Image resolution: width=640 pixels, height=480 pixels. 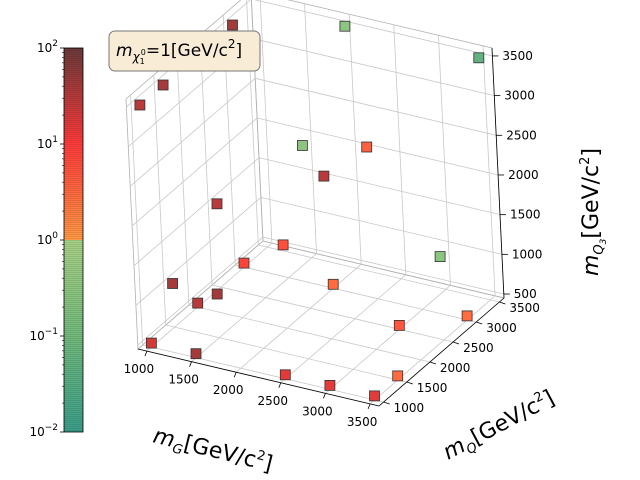 I want to click on annotation-text: mχ10=1[GeV/c2], so click(x=179, y=51).